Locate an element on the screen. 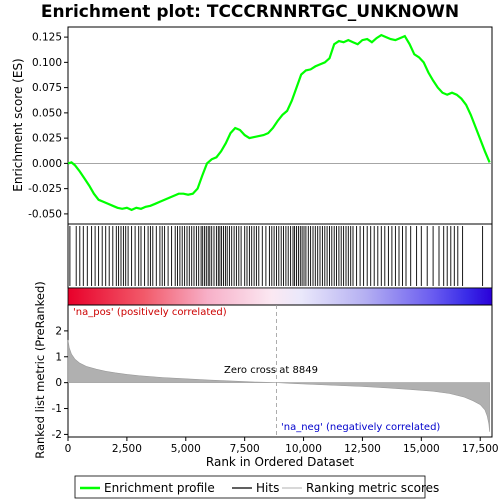 The height and width of the screenshot is (500, 500). x-tick-label: 10,000 is located at coordinates (303, 449).